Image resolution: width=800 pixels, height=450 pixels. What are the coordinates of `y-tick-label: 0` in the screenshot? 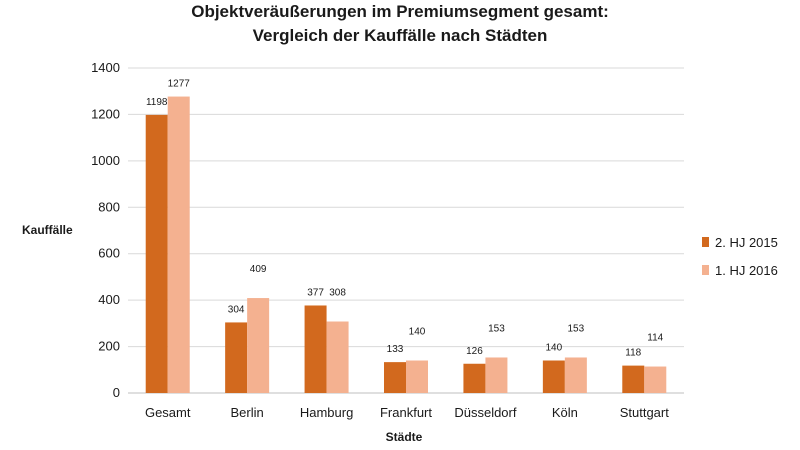 It's located at (116, 392).